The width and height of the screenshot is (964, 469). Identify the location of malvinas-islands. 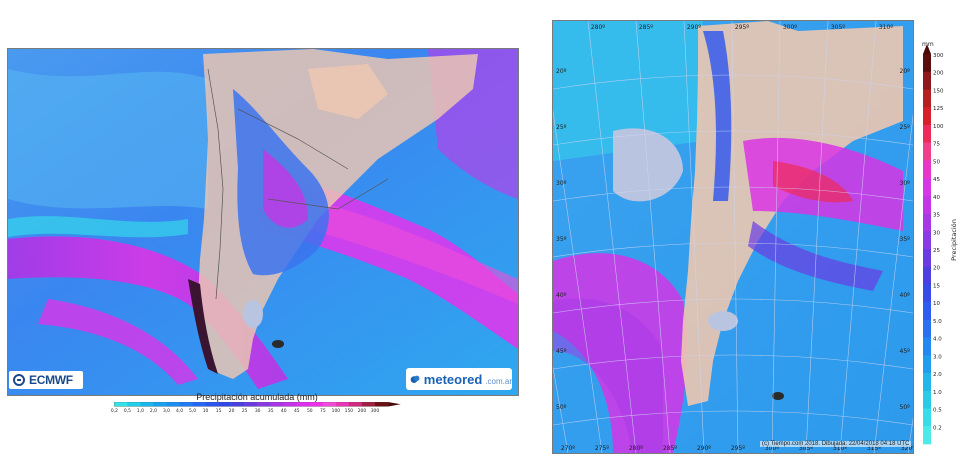
(278, 344).